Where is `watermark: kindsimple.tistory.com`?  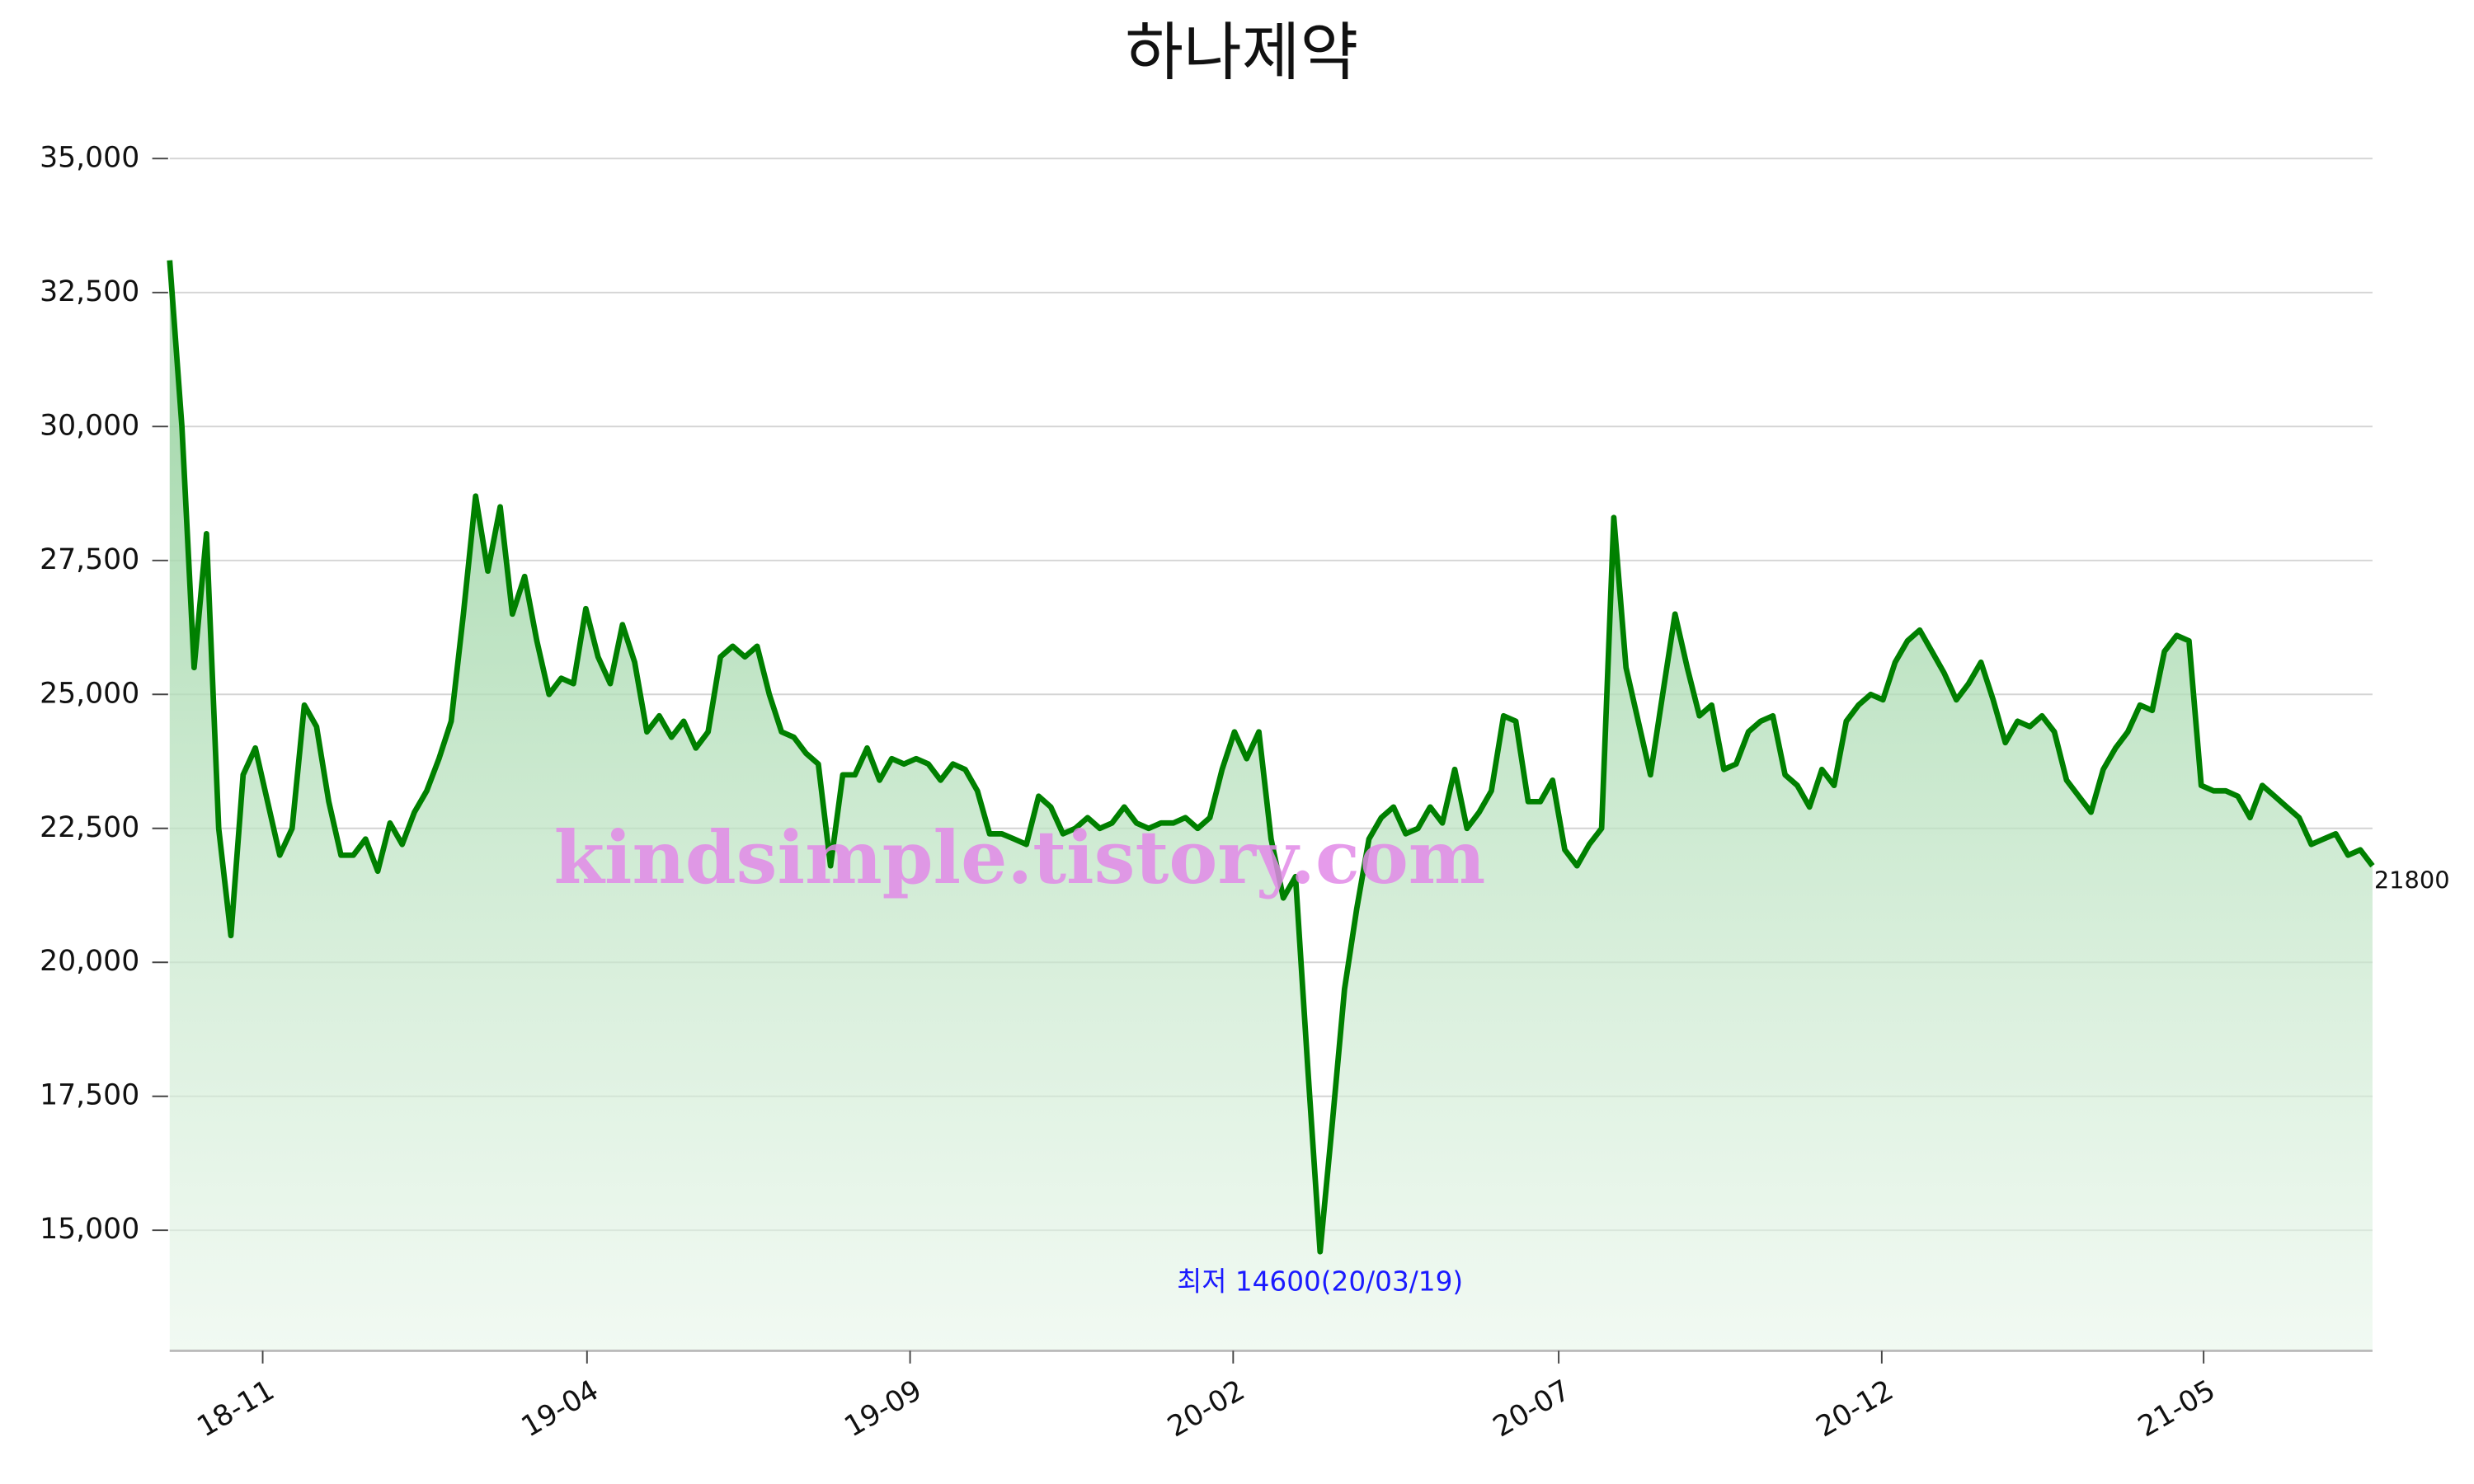 watermark: kindsimple.tistory.com is located at coordinates (1020, 858).